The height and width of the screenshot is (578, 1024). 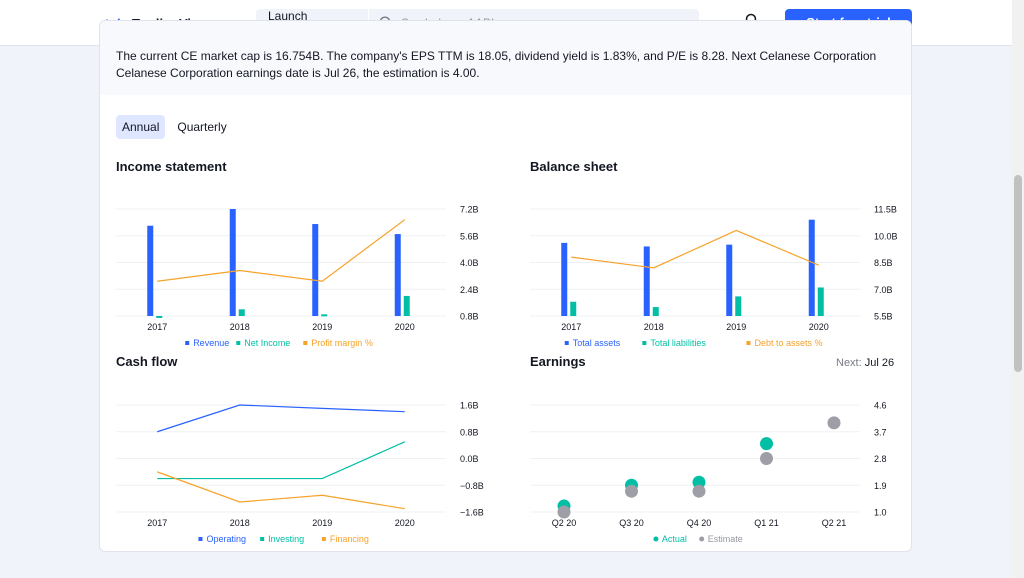 What do you see at coordinates (656, 539) in the screenshot?
I see `actual-legend-marker` at bounding box center [656, 539].